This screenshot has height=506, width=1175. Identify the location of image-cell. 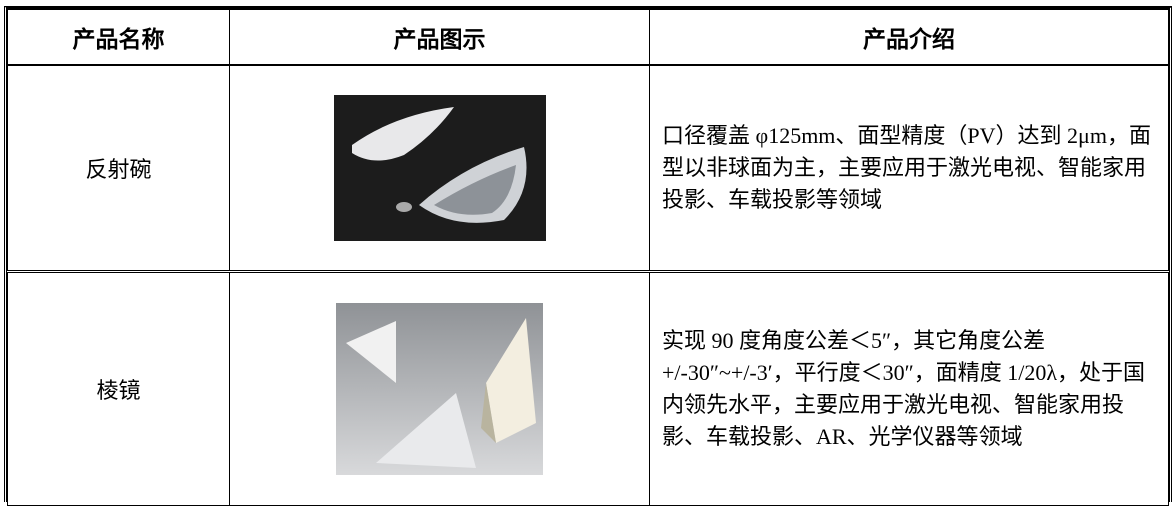
(439, 168).